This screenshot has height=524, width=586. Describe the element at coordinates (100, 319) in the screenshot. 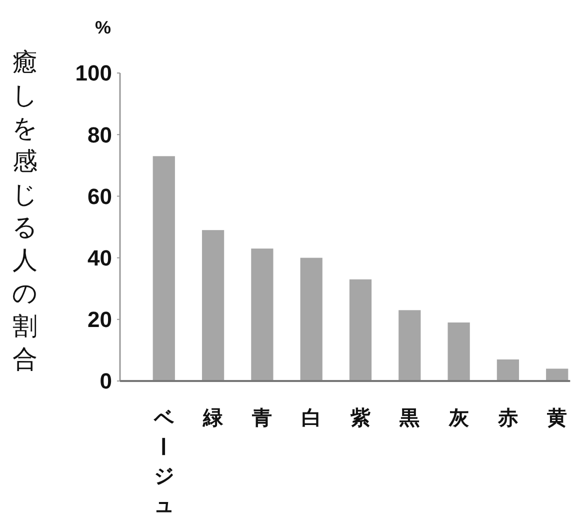

I see `y-tick-label: 20` at that location.